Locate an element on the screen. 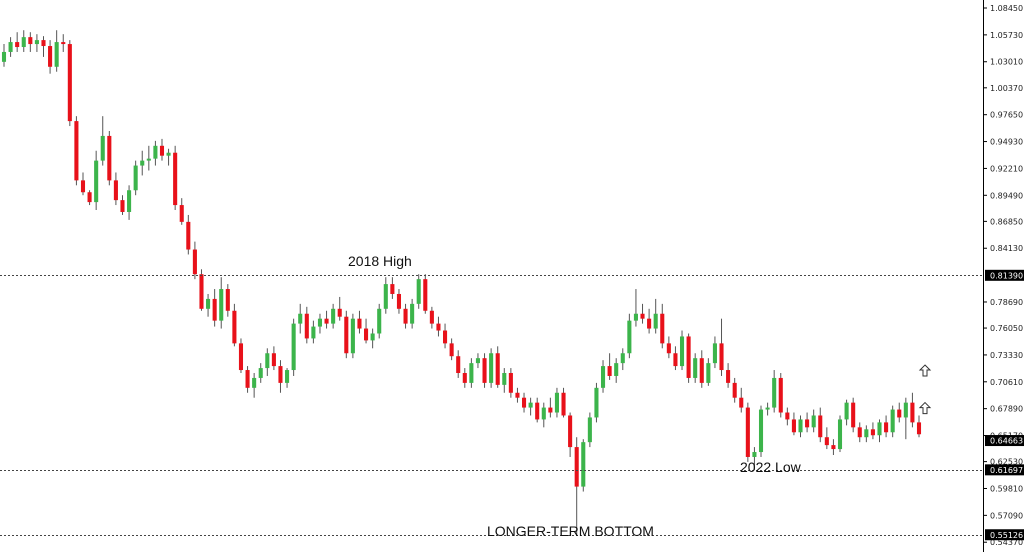 The width and height of the screenshot is (1024, 552). annotation-2022-low: 2022 Low is located at coordinates (771, 467).